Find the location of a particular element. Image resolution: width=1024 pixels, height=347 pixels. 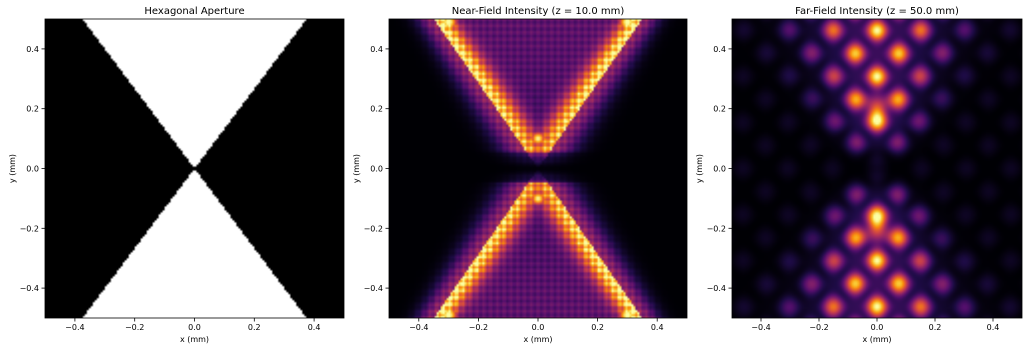

panel-title: Hexagonal Aperture is located at coordinates (194, 11).